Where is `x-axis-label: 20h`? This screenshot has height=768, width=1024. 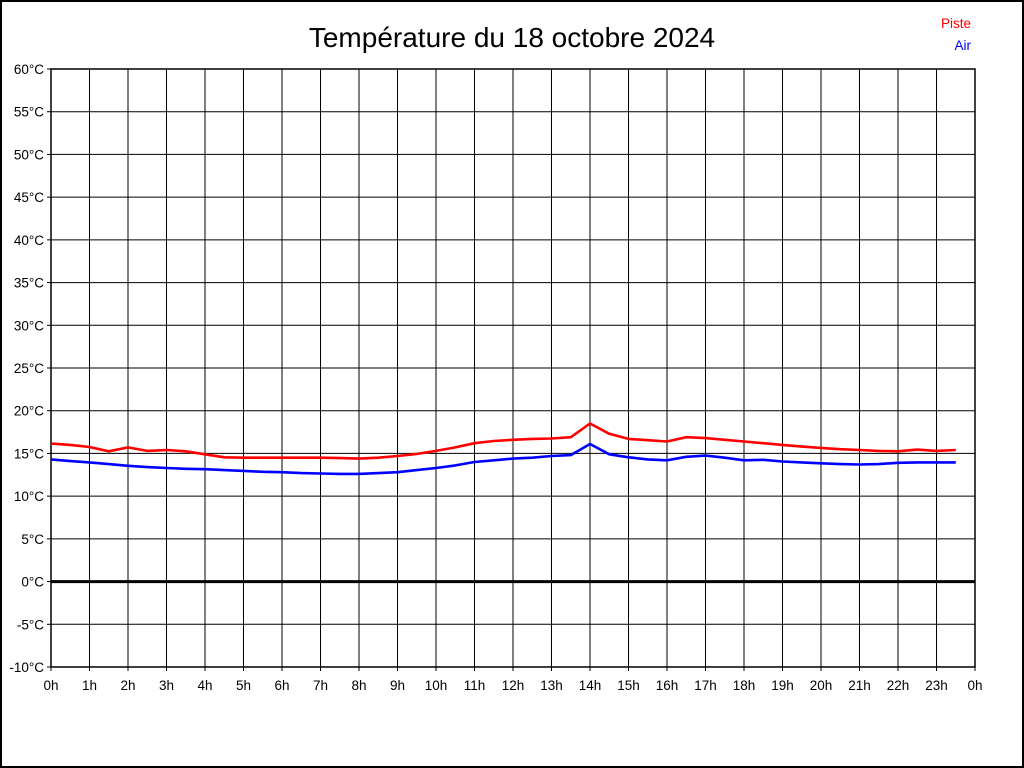 x-axis-label: 20h is located at coordinates (821, 685).